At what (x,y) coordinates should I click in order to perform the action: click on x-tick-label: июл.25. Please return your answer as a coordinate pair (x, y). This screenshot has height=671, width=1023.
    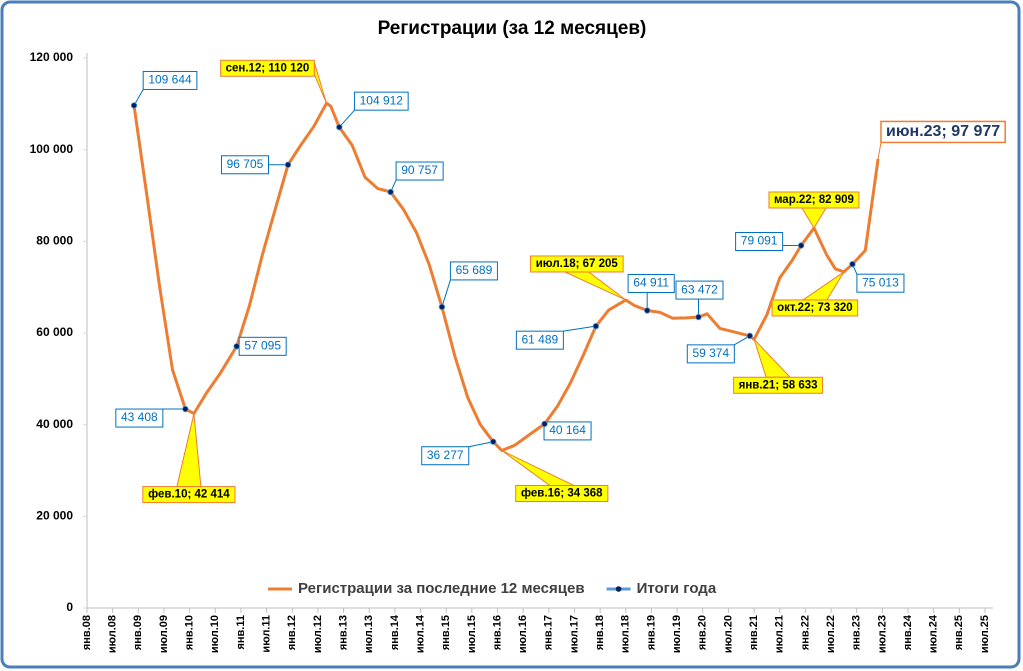
    Looking at the image, I should click on (985, 634).